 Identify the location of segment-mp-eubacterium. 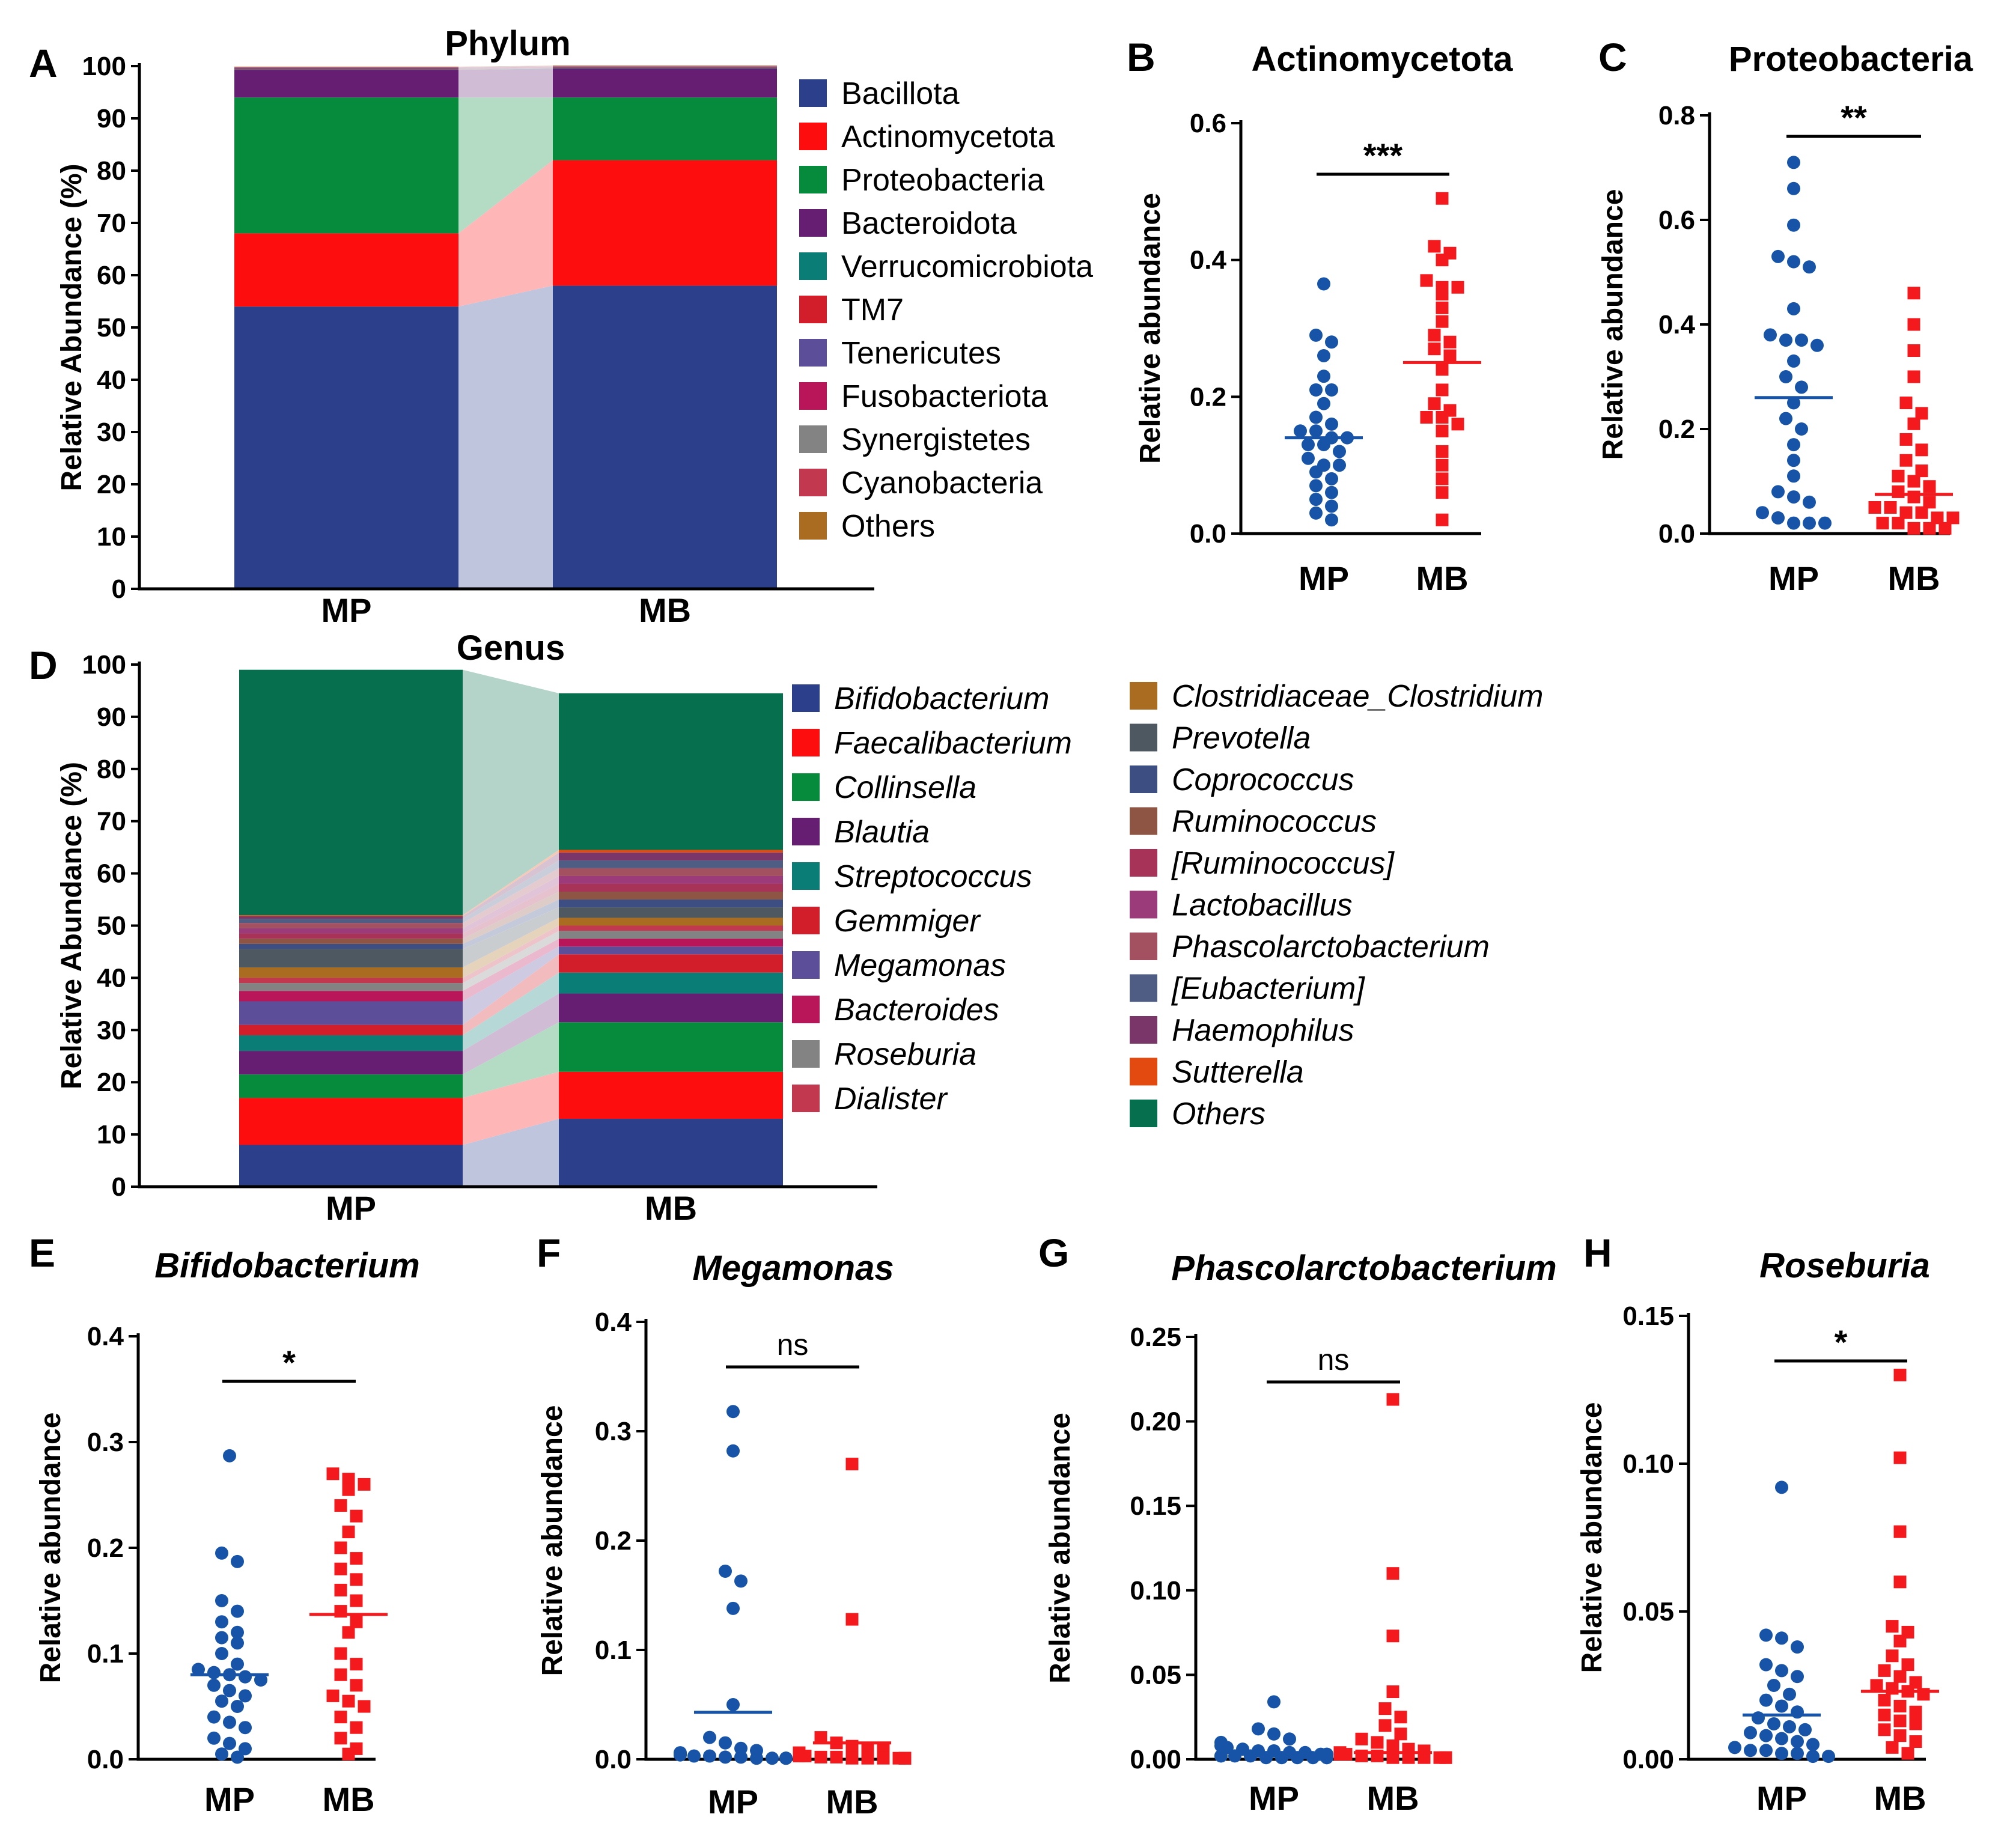
(351, 921).